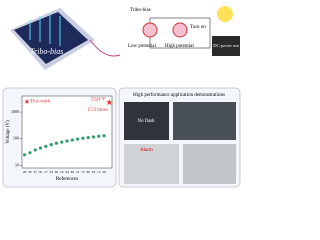 The image size is (320, 240). What do you see at coordinates (198, 27) in the screenshot?
I see `label: Turn on` at bounding box center [198, 27].